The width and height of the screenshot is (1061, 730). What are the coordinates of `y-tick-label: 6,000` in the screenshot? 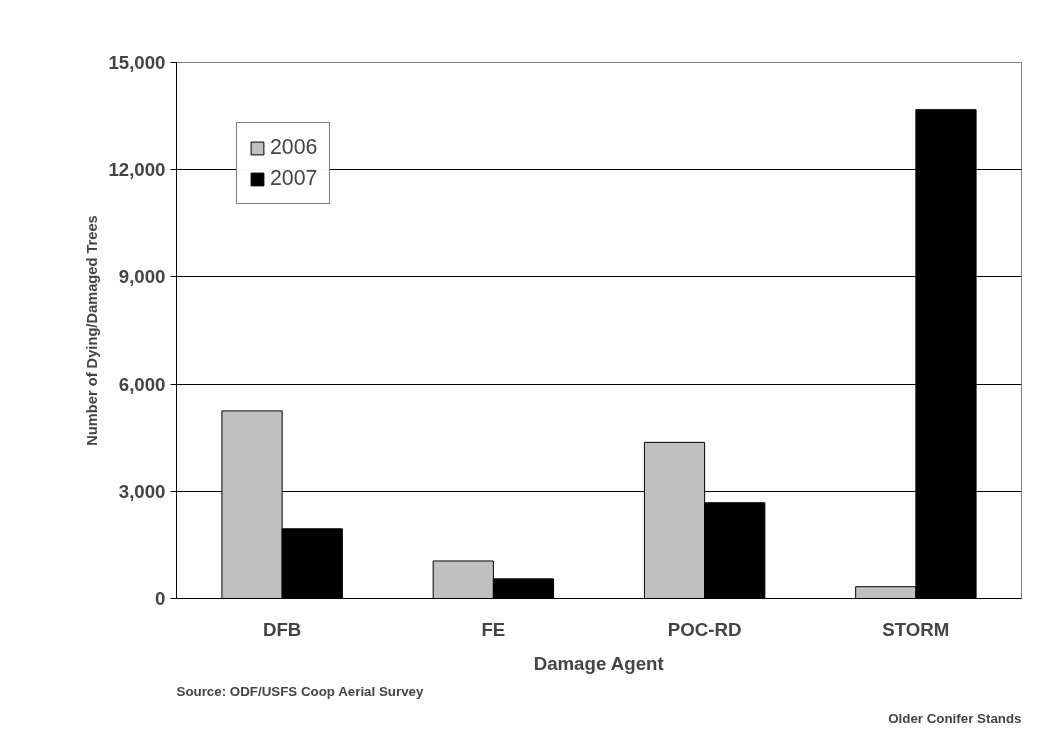 It's located at (142, 384).